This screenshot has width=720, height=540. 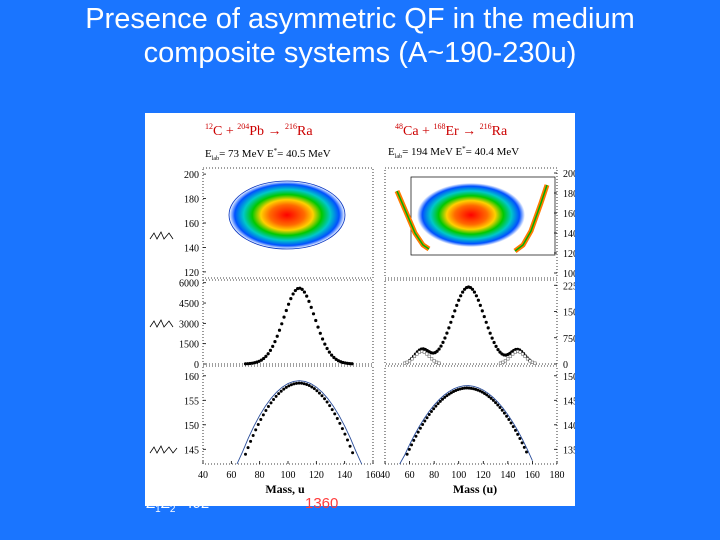 I want to click on y-tick-label: 150, so click(x=569, y=377).